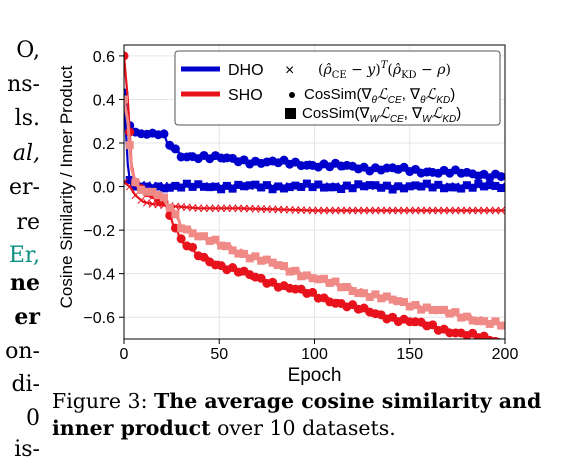  What do you see at coordinates (303, 428) in the screenshot?
I see `caption-suffix: over 10 datasets.` at bounding box center [303, 428].